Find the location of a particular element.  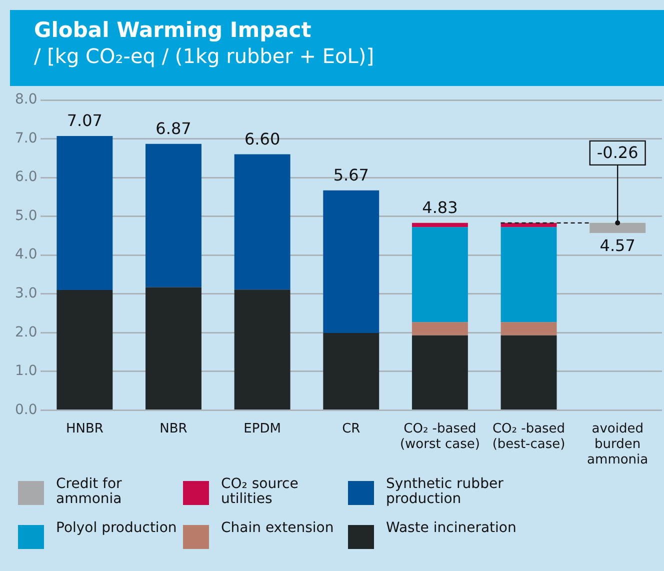

x-tick-label: NBR is located at coordinates (174, 428).